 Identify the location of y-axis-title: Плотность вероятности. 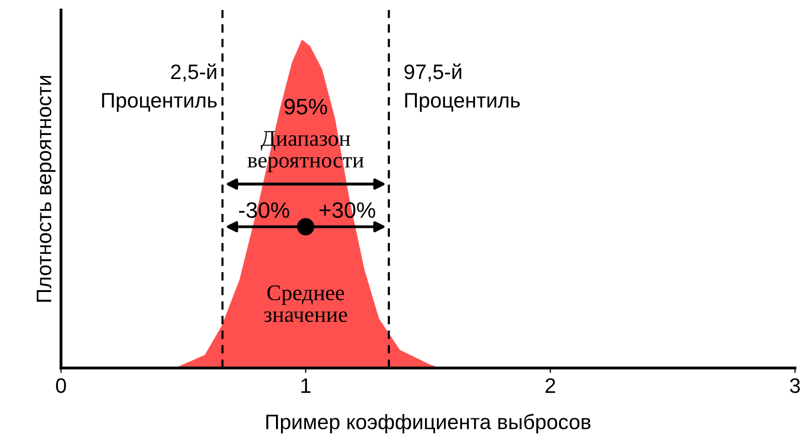
(46, 189).